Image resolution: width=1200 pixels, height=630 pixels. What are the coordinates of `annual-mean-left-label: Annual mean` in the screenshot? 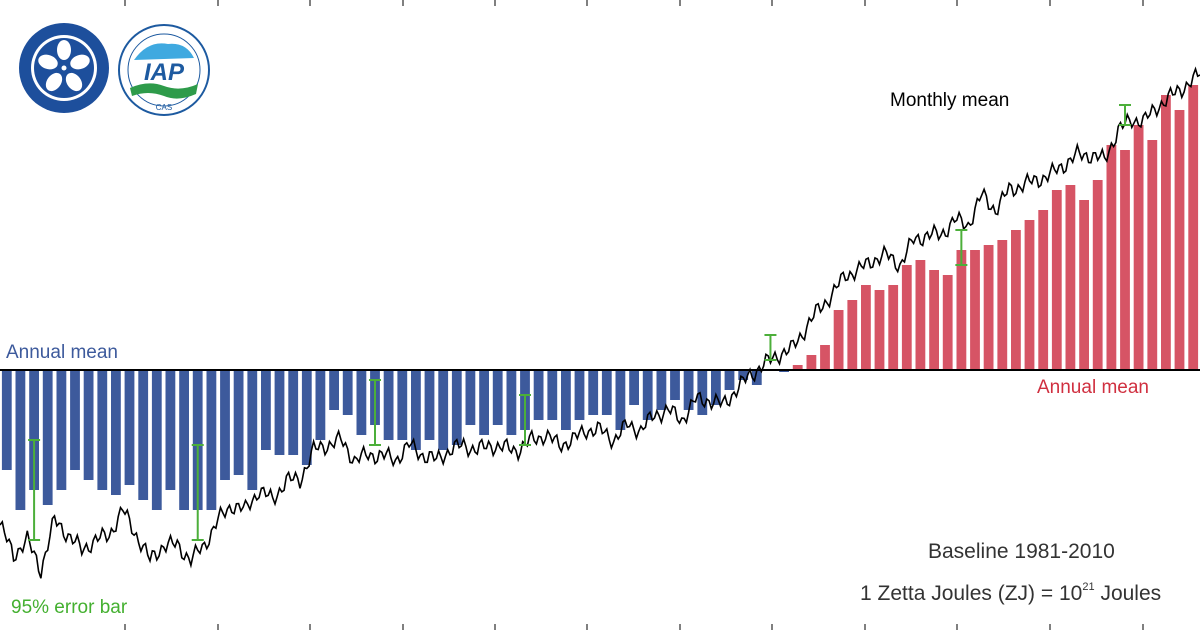 It's located at (62, 352).